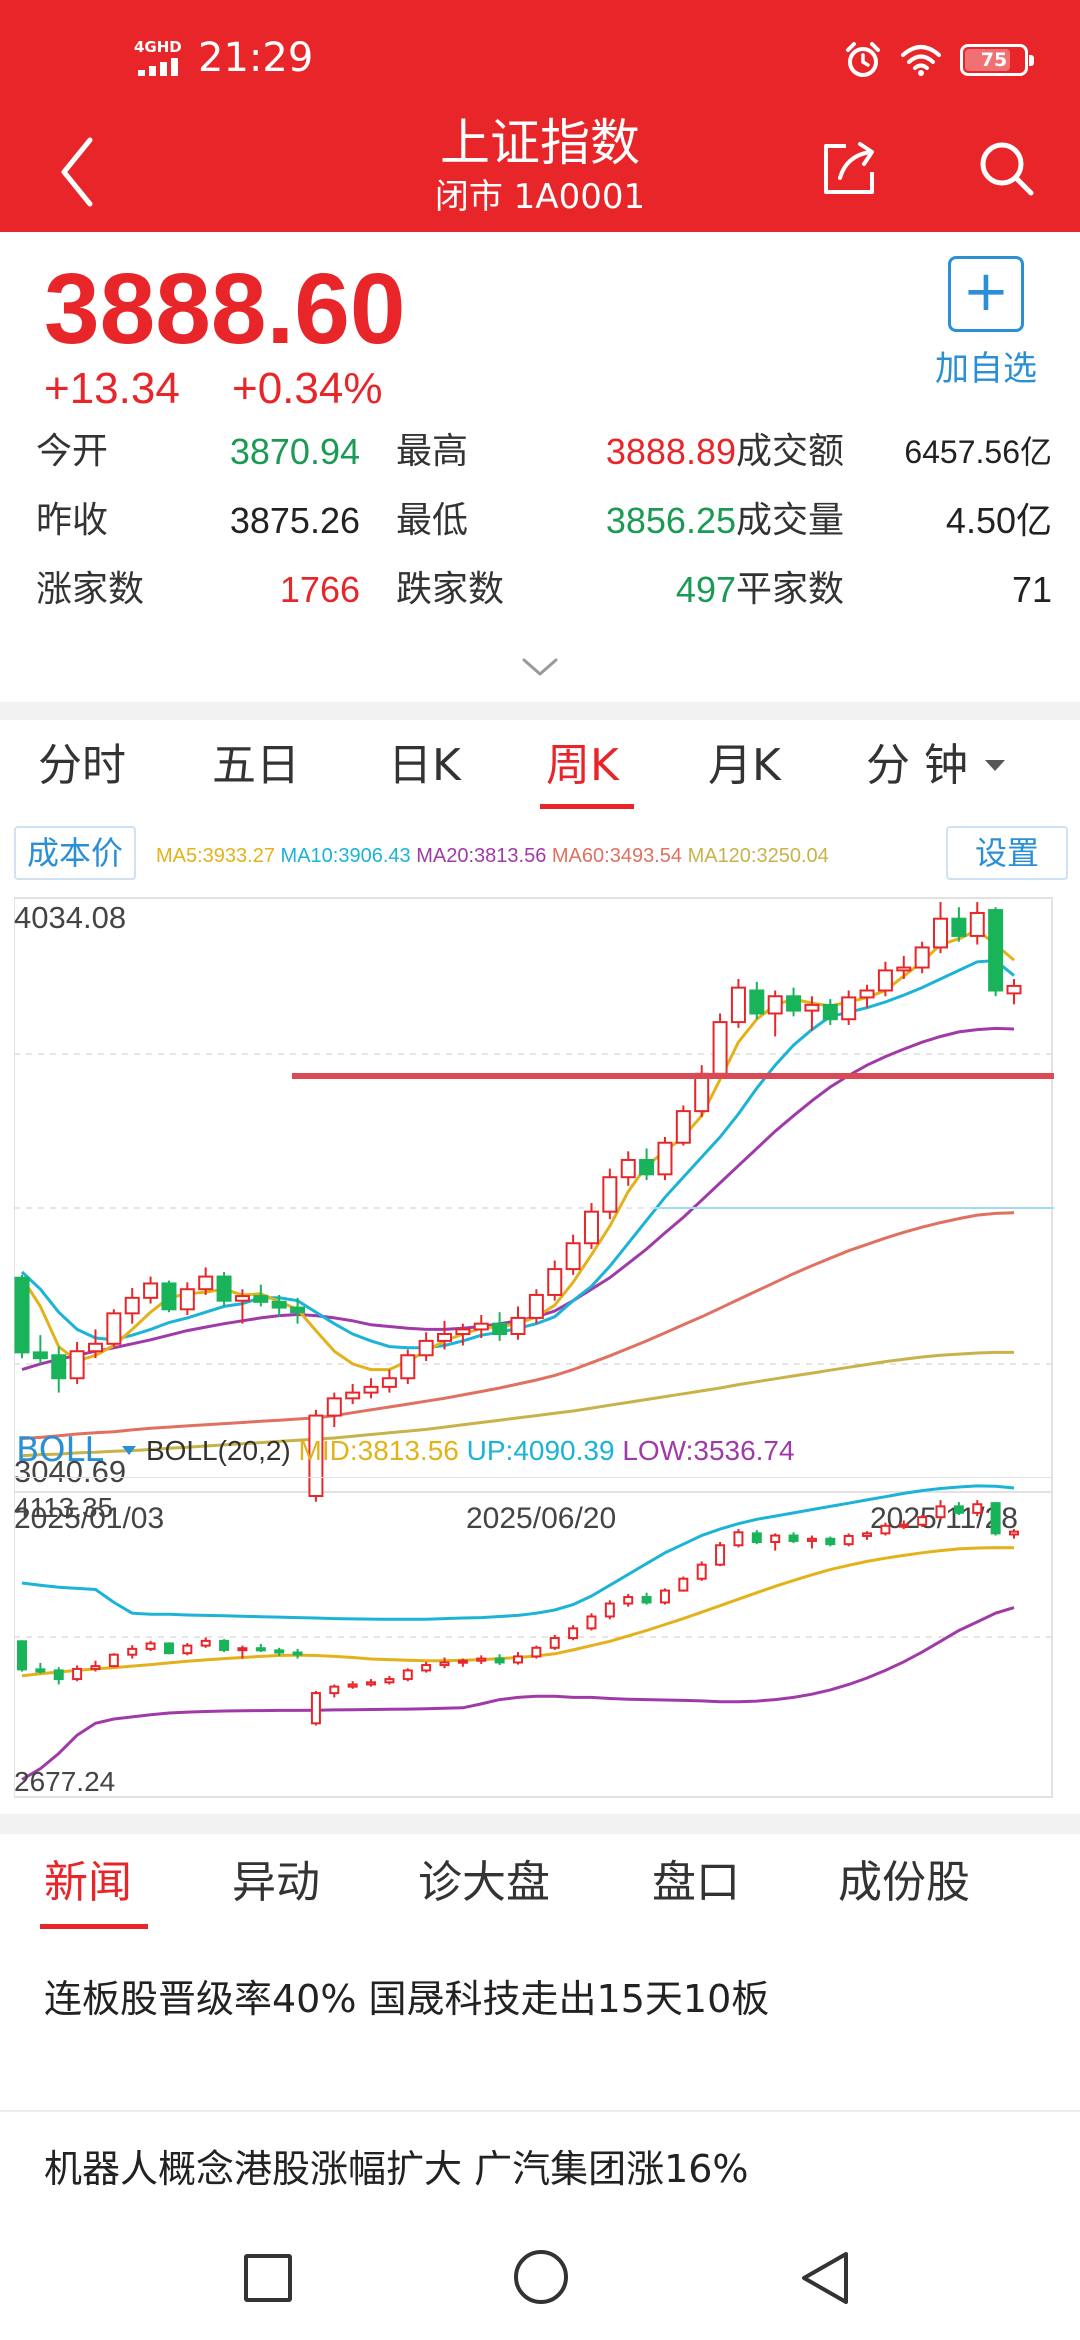 The image size is (1080, 2340). Describe the element at coordinates (518, 1693) in the screenshot. I see `boll-low-line` at that location.